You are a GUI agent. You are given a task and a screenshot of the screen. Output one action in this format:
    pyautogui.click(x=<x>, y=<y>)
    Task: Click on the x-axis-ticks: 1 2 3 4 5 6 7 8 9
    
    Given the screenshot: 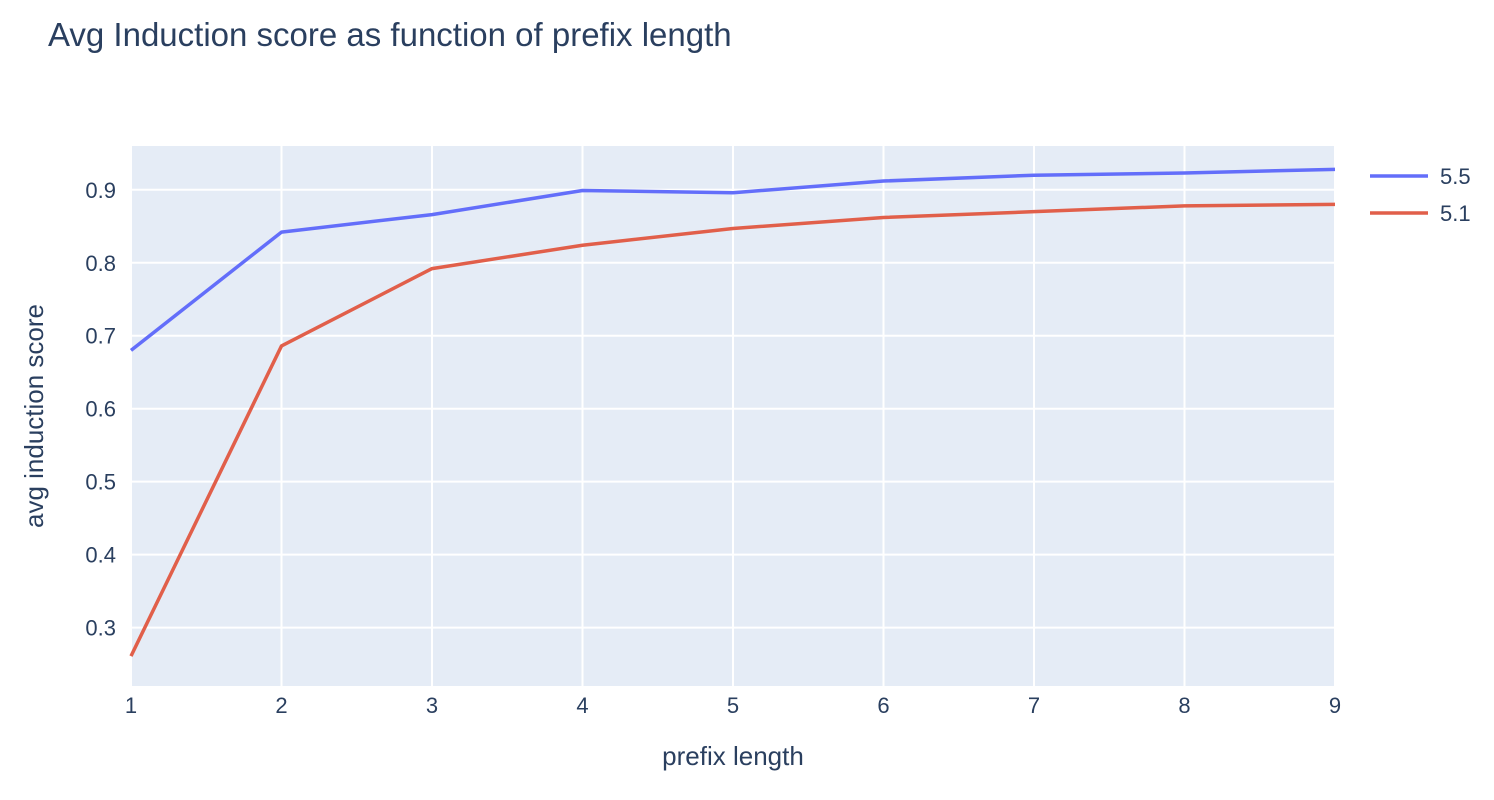 What is the action you would take?
    pyautogui.click(x=733, y=705)
    